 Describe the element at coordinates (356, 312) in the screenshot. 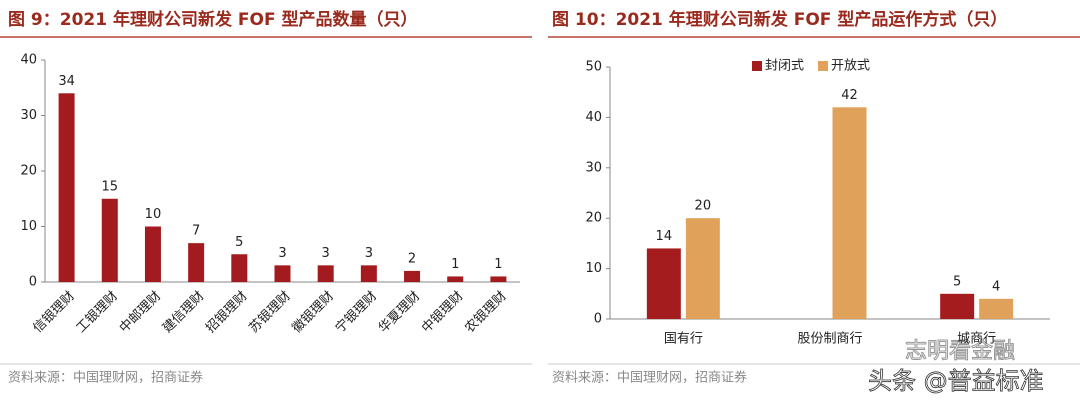

I see `x-tick-label: 宁银理财` at that location.